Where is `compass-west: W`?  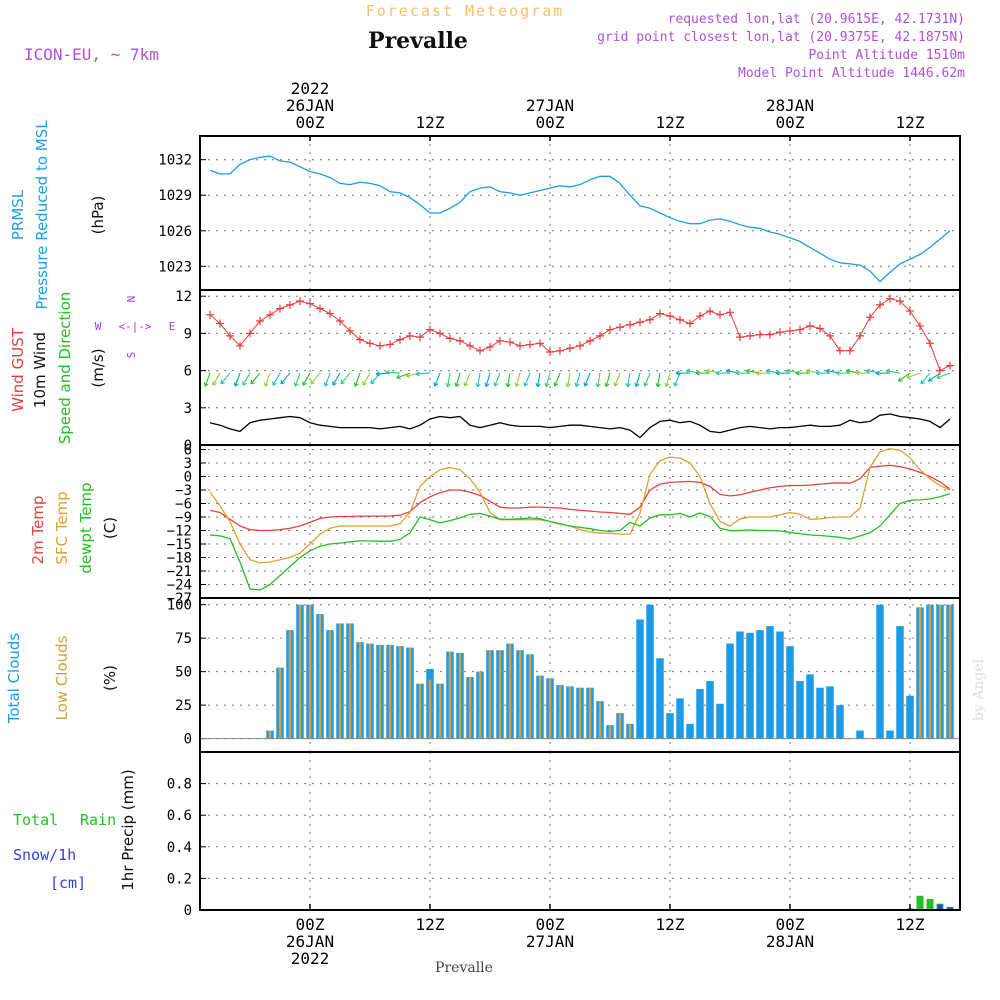
compass-west: W is located at coordinates (98, 326).